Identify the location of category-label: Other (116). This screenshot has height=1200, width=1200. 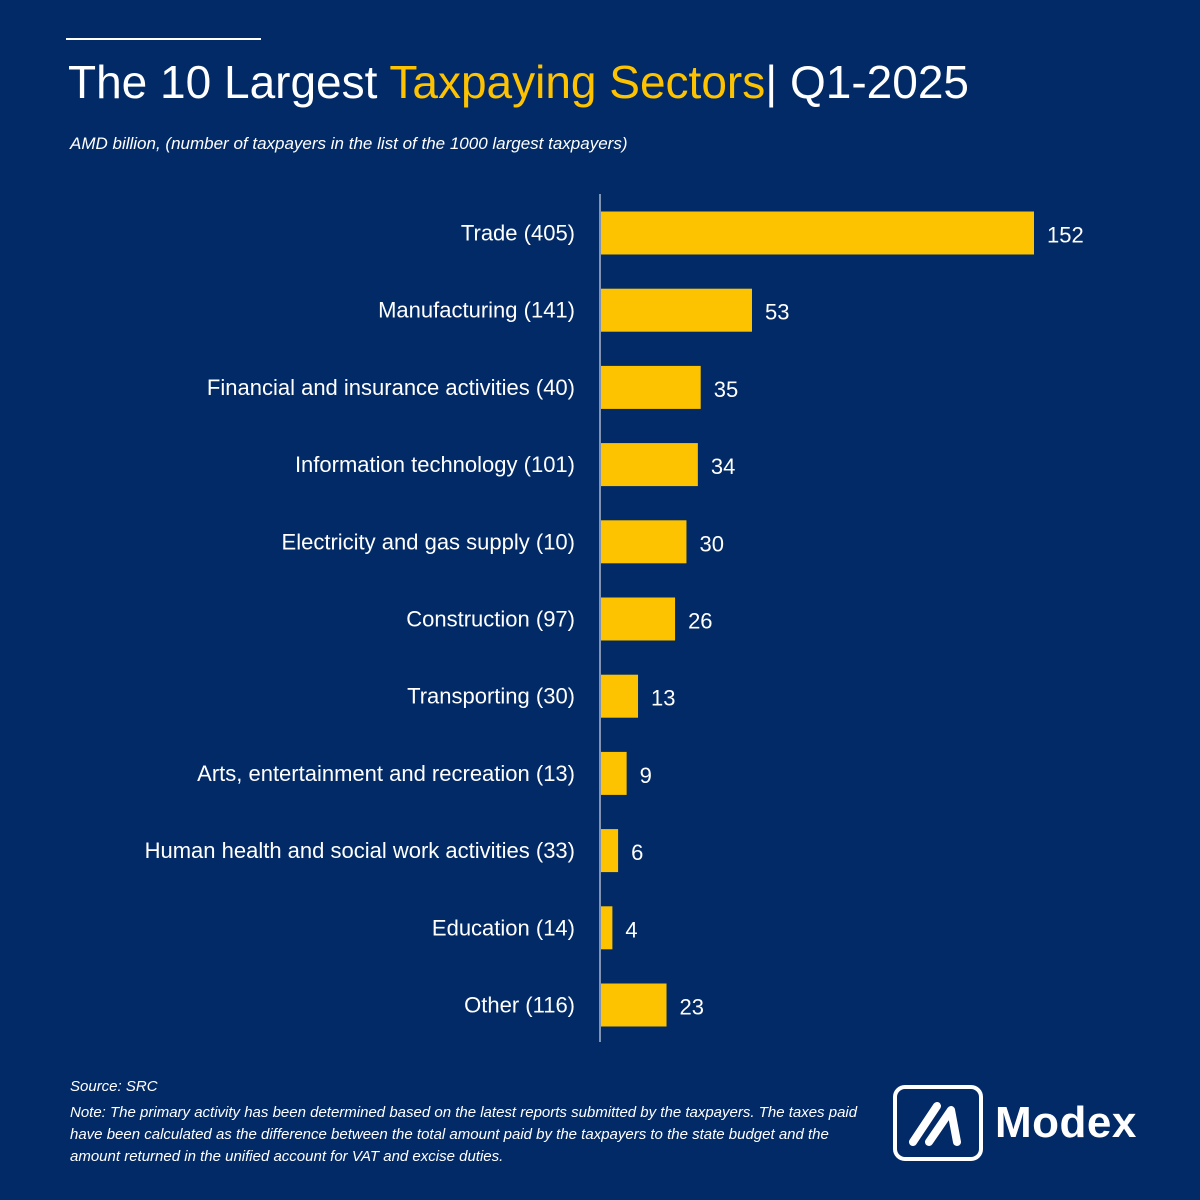
(519, 1005).